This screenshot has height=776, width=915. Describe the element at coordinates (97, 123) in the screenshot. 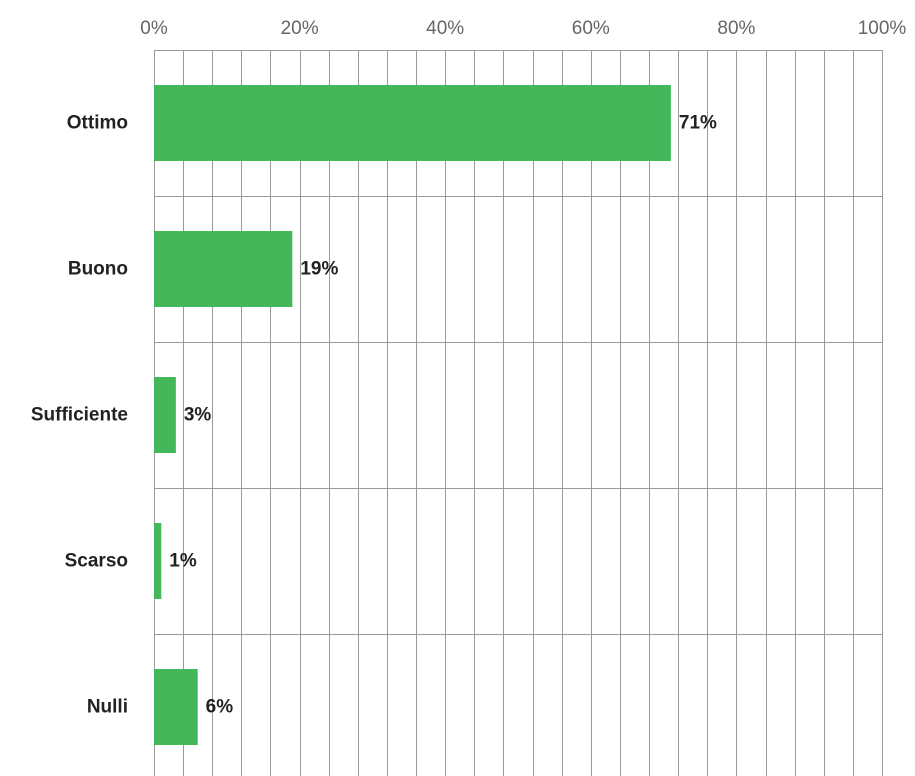

I see `category-label: Ottimo` at that location.